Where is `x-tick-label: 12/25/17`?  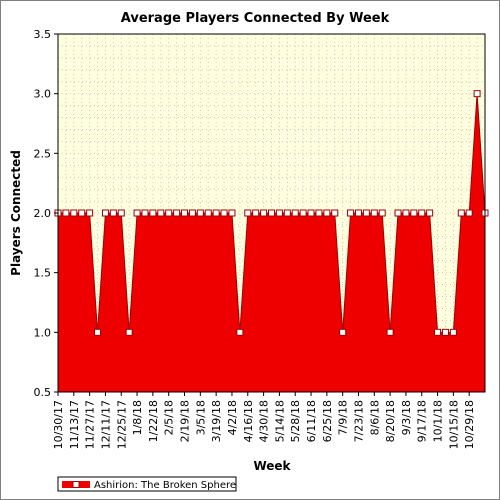 x-tick-label: 12/25/17 is located at coordinates (121, 424).